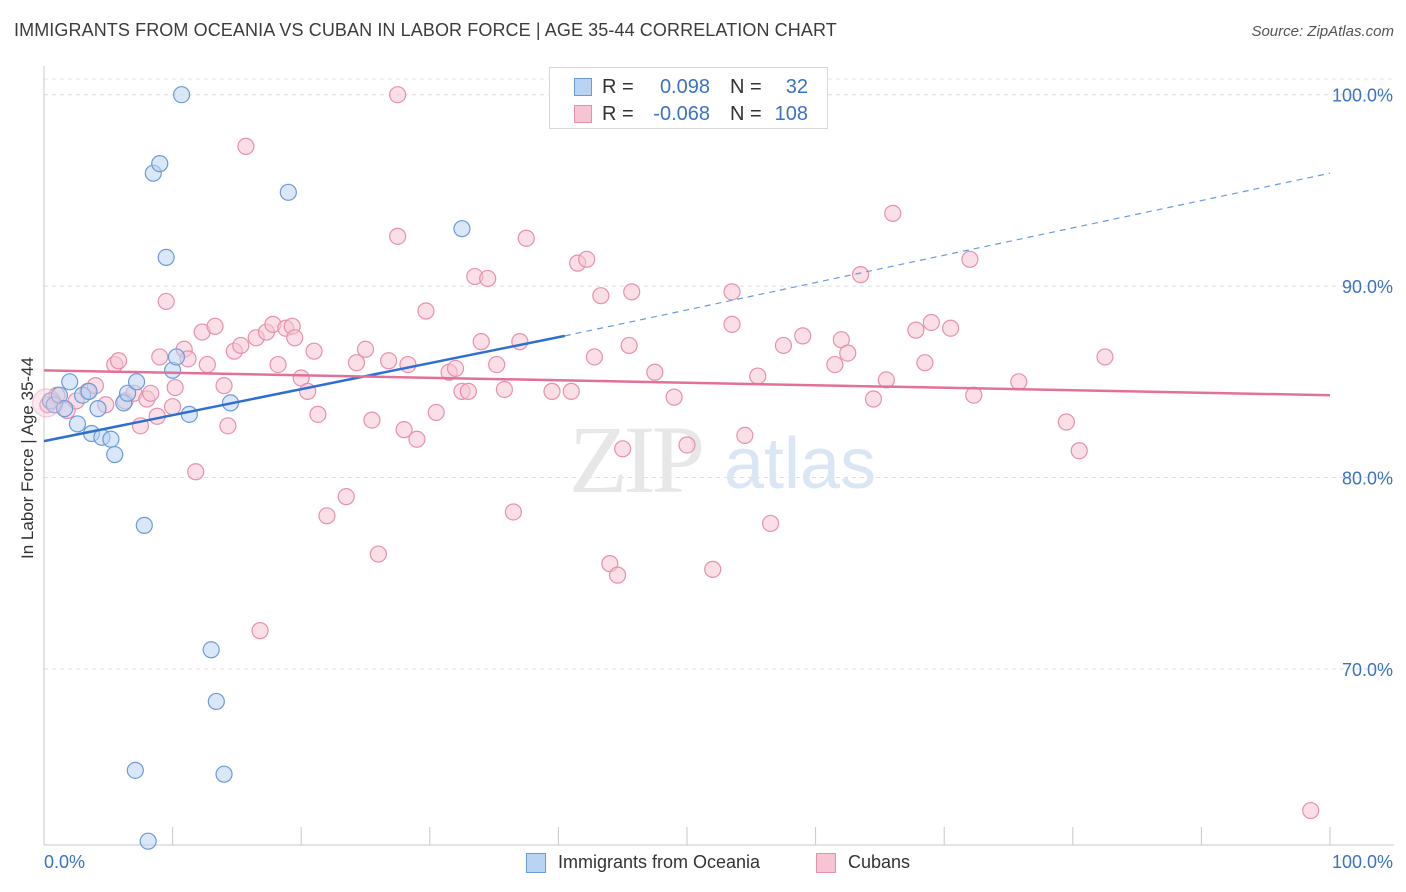 The image size is (1406, 892). I want to click on trend-line-oceania-projection, so click(947, 254).